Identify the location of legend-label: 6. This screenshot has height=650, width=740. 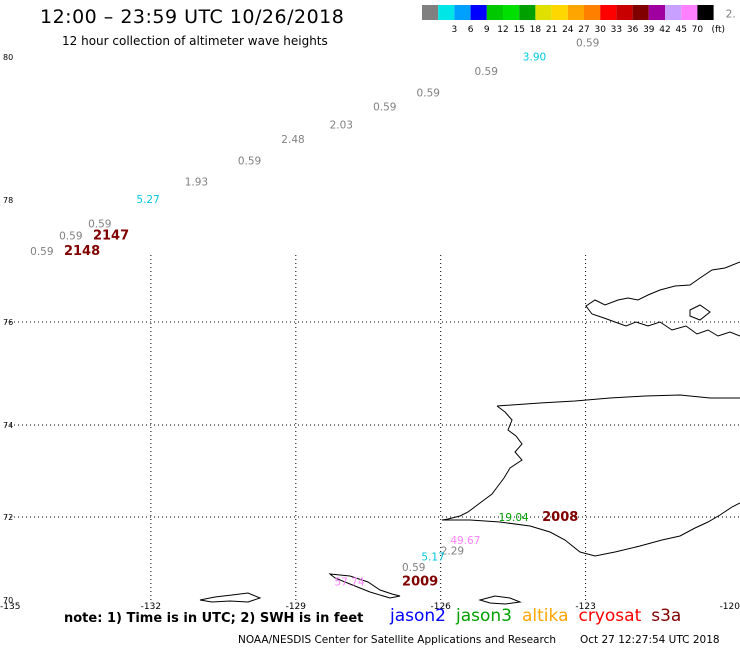
(471, 30).